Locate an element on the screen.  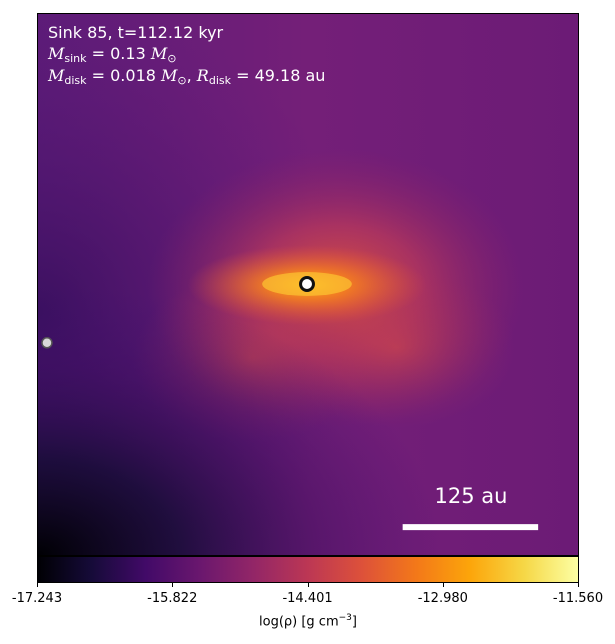
colorbar-tick-label: -14.401 is located at coordinates (307, 598).